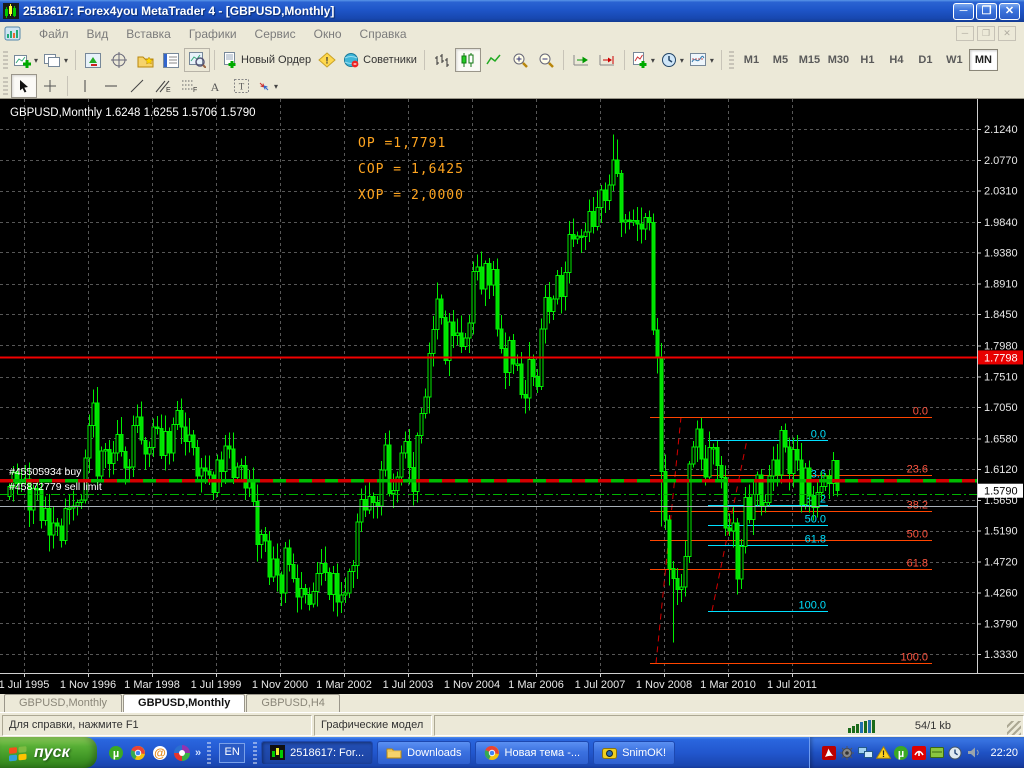  What do you see at coordinates (171, 60) in the screenshot?
I see `terminal-button` at bounding box center [171, 60].